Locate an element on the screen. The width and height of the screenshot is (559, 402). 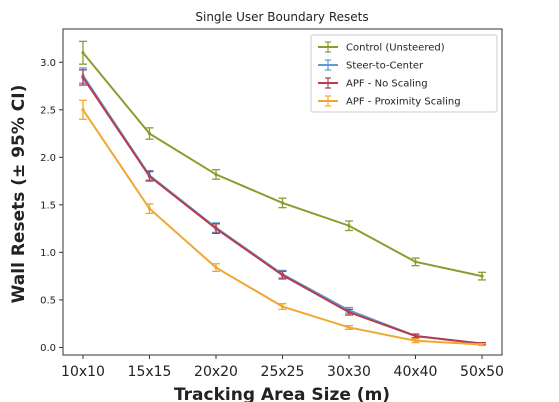
x-tick-label: 30x30 is located at coordinates (349, 372).